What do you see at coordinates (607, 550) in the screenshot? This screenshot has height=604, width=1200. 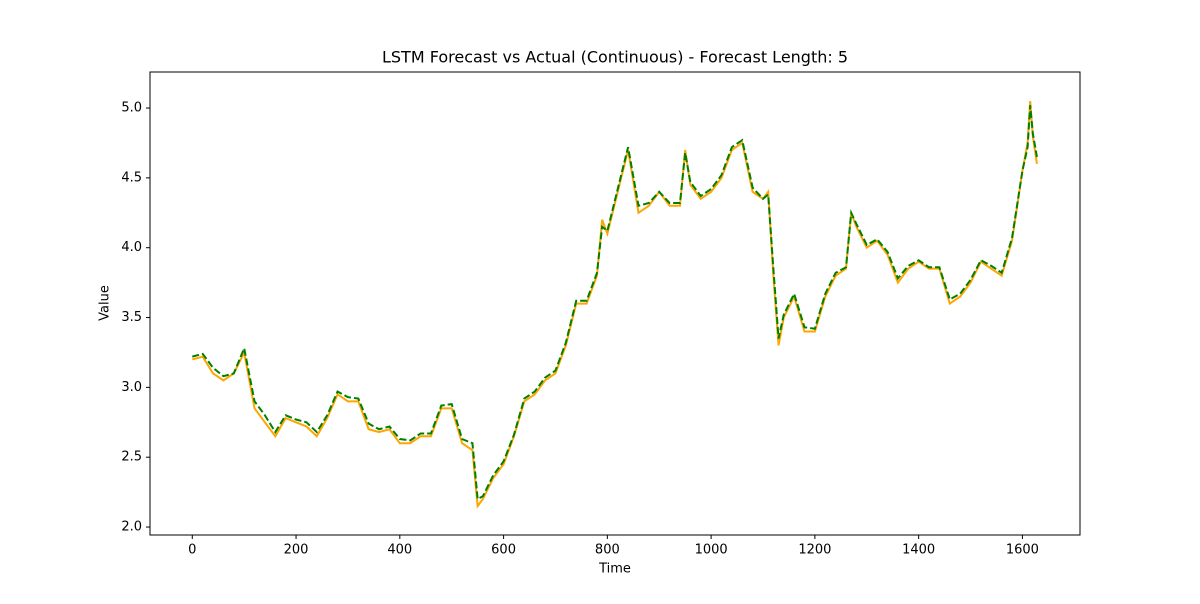 I see `x-tick-label: 800` at bounding box center [607, 550].